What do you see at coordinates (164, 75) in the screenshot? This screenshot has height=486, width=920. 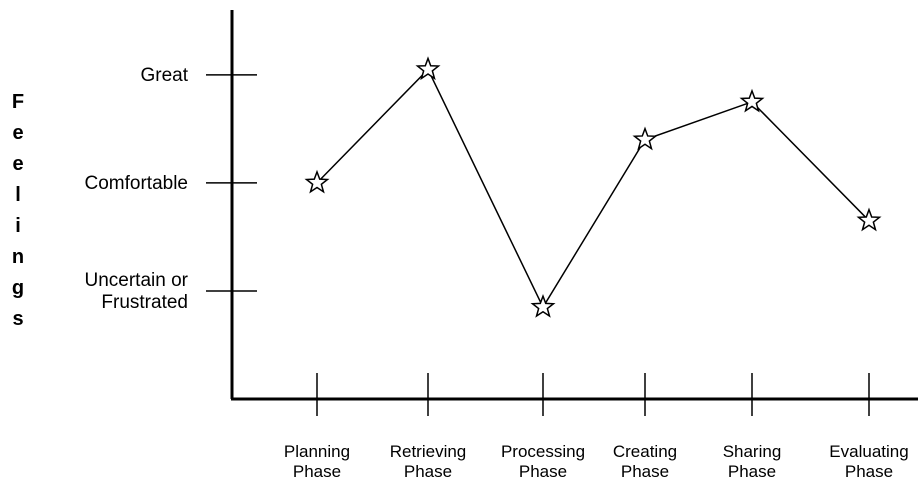 I see `y-tick-label: Great` at bounding box center [164, 75].